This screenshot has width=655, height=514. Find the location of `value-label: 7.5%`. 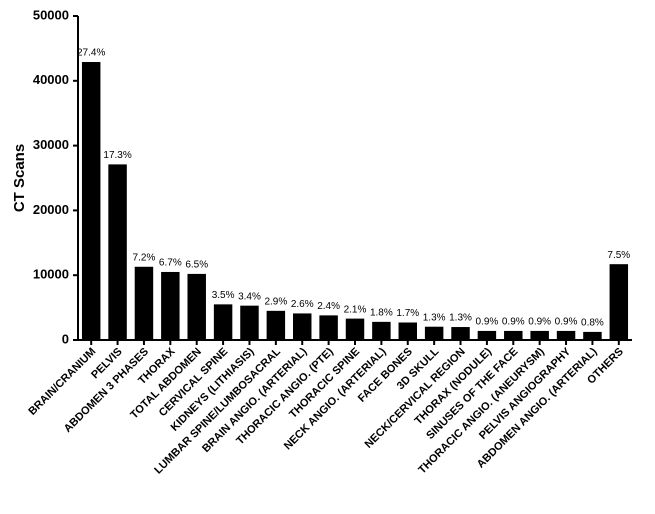

value-label: 7.5% is located at coordinates (618, 255).